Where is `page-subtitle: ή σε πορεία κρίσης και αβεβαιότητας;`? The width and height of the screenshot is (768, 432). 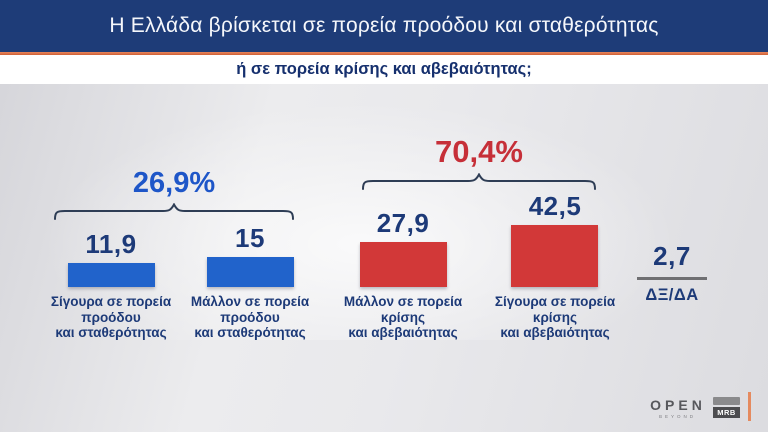
page-subtitle: ή σε πορεία κρίσης και αβεβαιότητας; is located at coordinates (384, 69).